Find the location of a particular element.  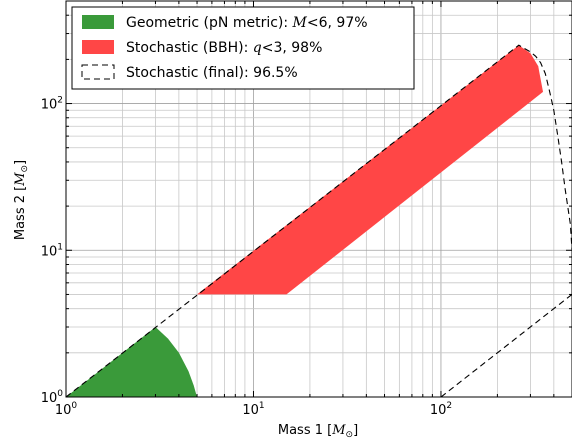

legend-frame is located at coordinates (243, 48).